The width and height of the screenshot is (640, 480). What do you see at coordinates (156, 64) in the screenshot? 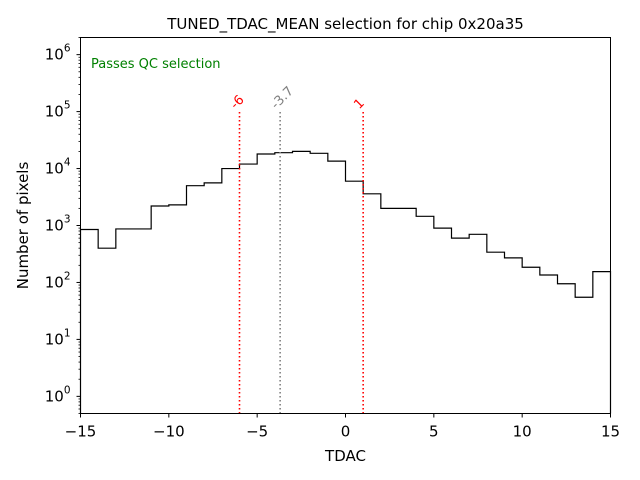
I see `qc-annotation: Passes QC selection` at bounding box center [156, 64].